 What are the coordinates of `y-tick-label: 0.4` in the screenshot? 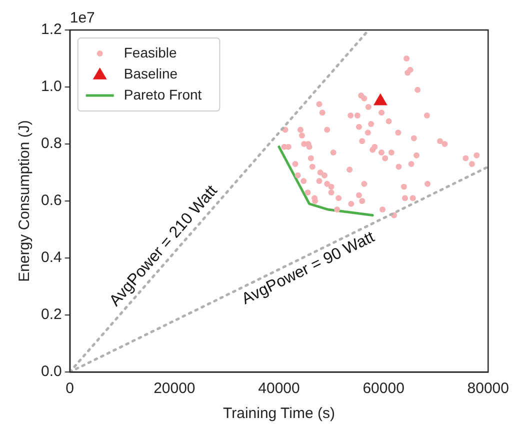 It's located at (51, 257).